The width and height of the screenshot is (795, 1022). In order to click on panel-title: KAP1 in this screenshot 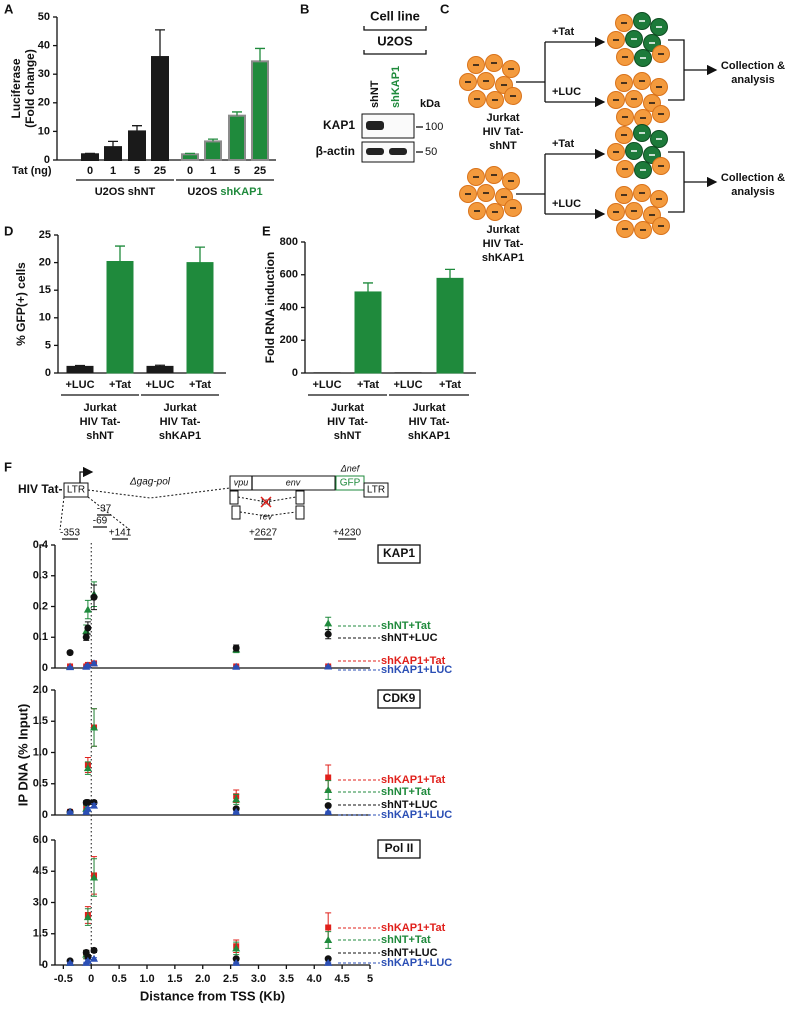, I will do `click(399, 553)`.